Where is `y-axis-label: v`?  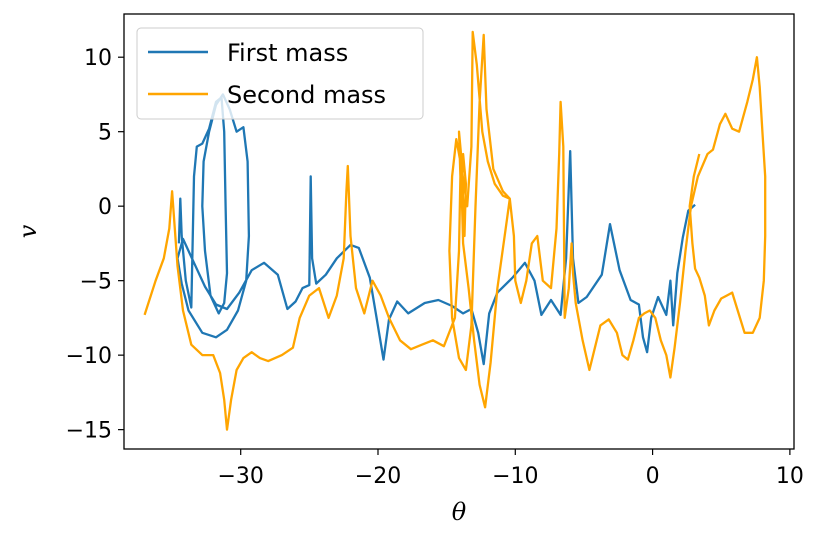
y-axis-label: v is located at coordinates (28, 231).